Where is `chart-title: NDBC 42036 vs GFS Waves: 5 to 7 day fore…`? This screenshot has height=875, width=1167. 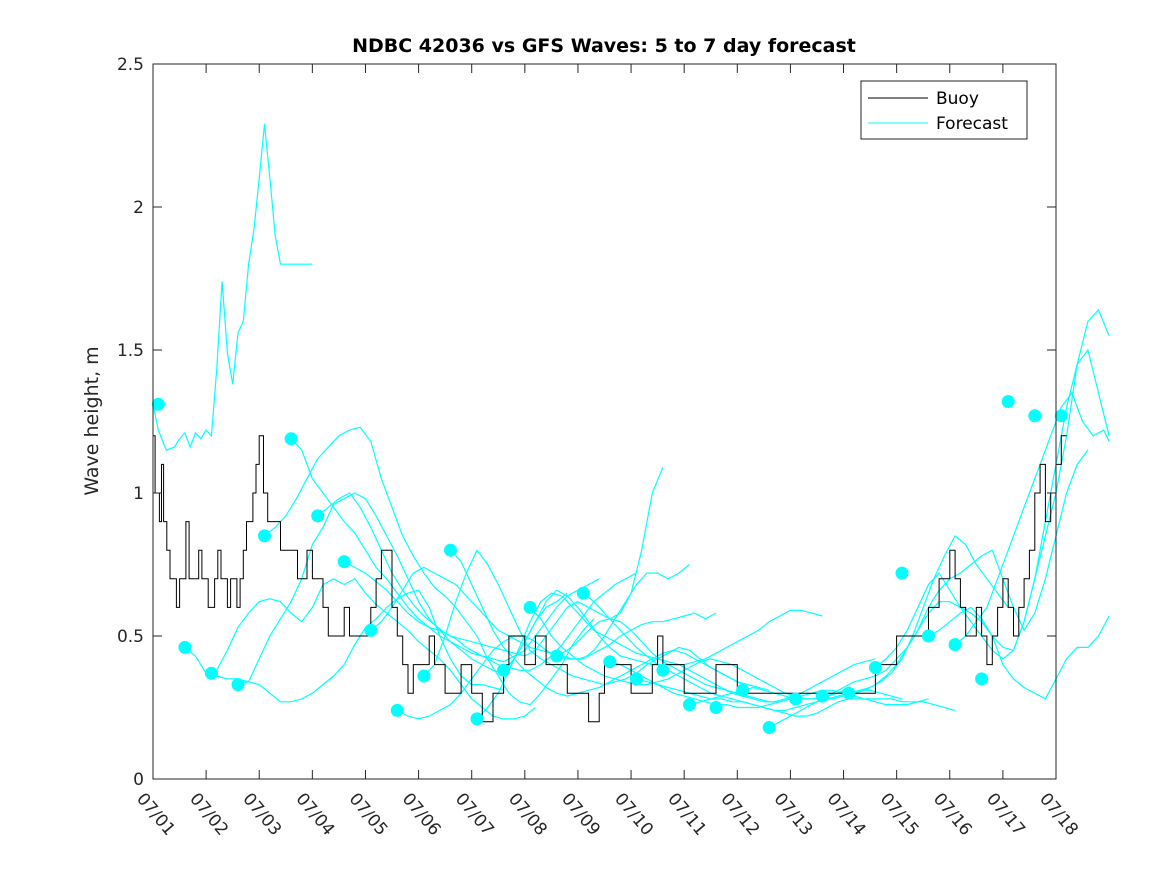 chart-title: NDBC 42036 vs GFS Waves: 5 to 7 day fore… is located at coordinates (604, 46).